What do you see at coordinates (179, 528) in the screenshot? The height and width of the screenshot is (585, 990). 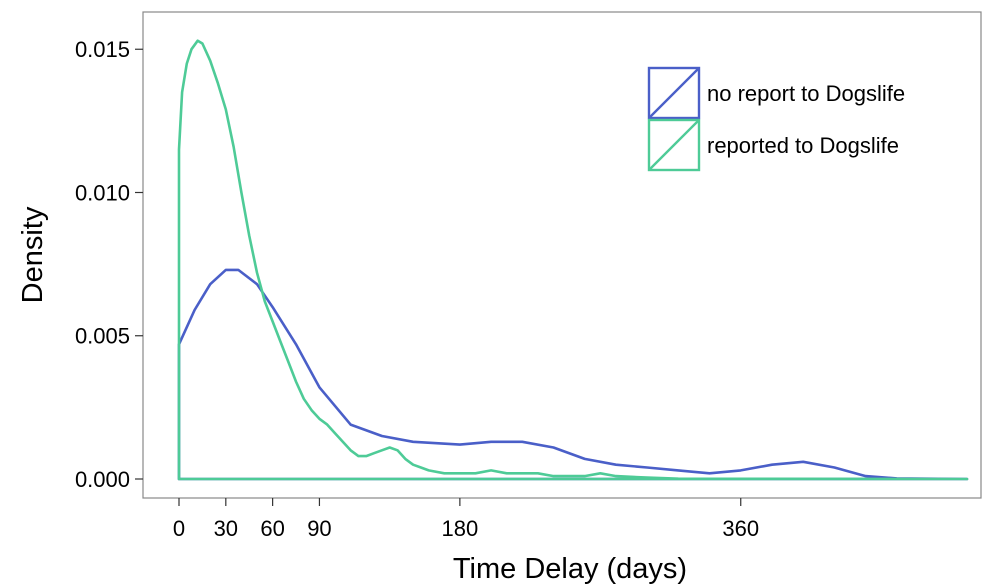 I see `x-tick-label: 0` at bounding box center [179, 528].